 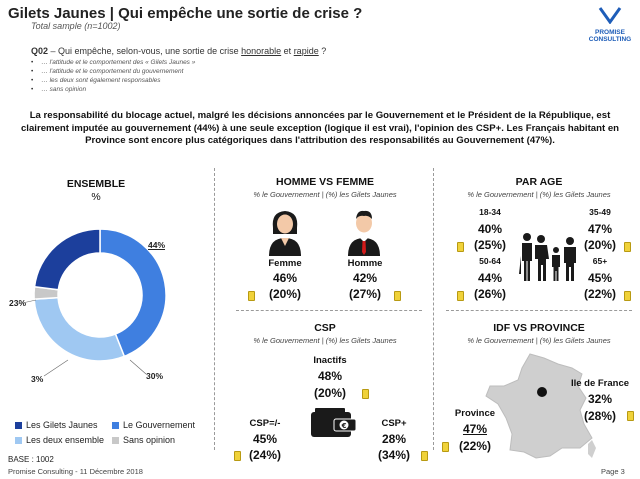 I want to click on age-50-64-gouv: 44%, so click(x=490, y=278).